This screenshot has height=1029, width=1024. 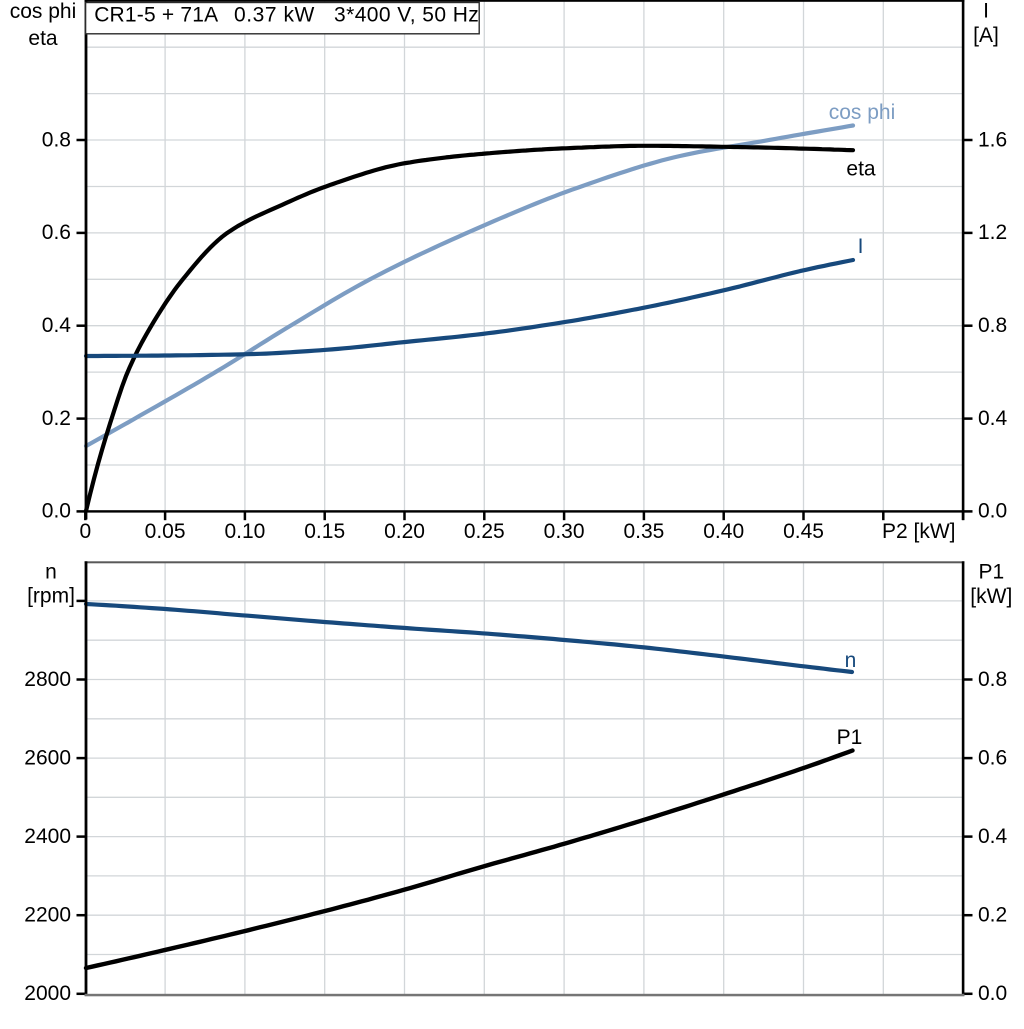 What do you see at coordinates (324, 531) in the screenshot?
I see `svg-text: 0.15` at bounding box center [324, 531].